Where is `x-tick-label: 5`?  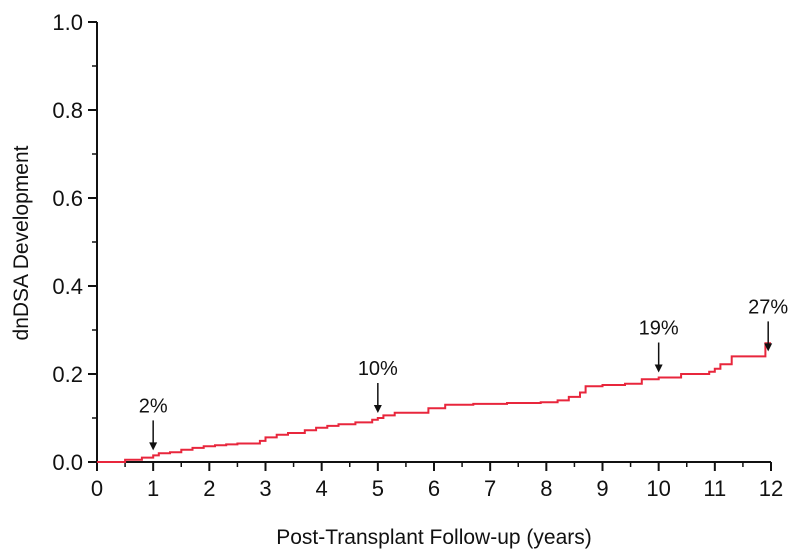
x-tick-label: 5 is located at coordinates (378, 488).